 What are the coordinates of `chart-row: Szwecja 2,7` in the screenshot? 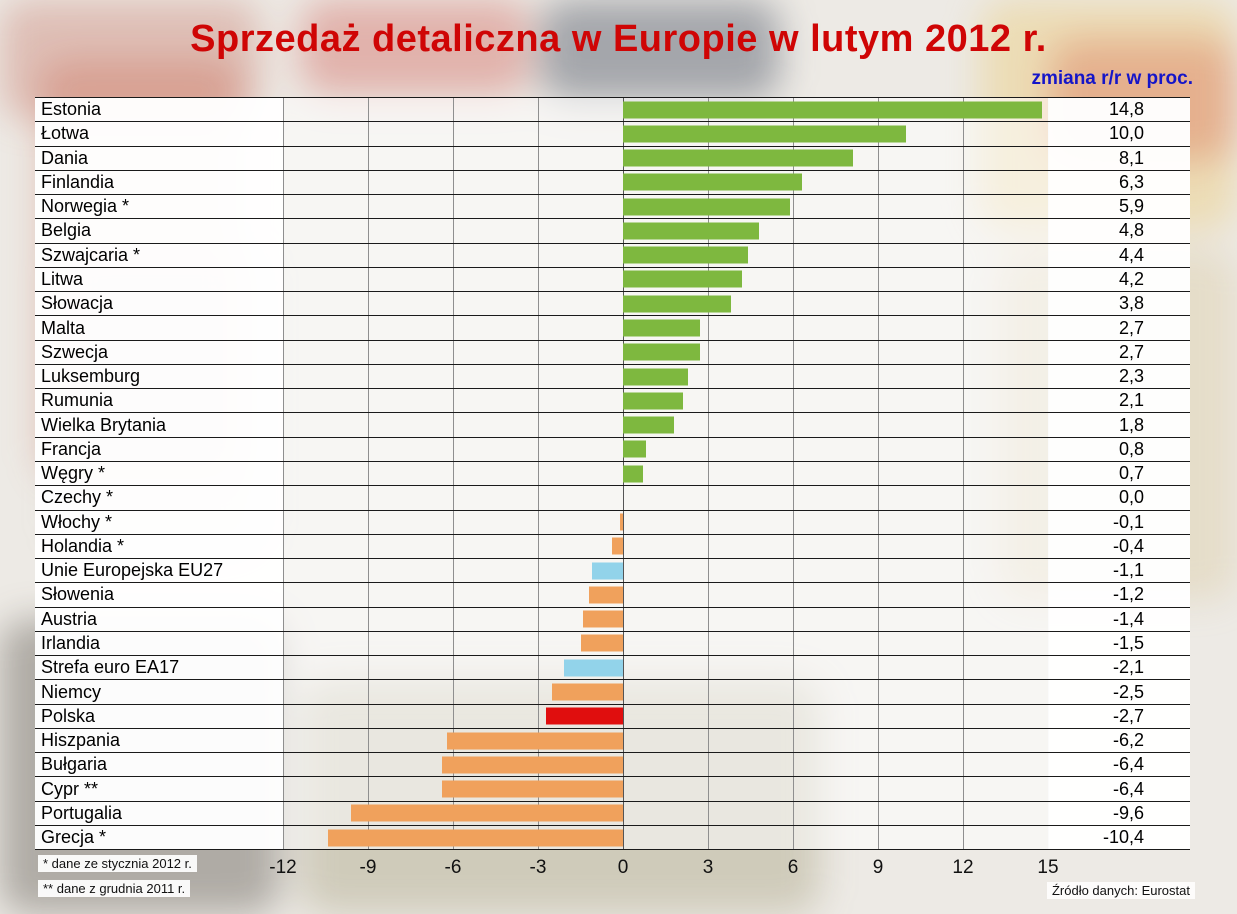 It's located at (612, 351).